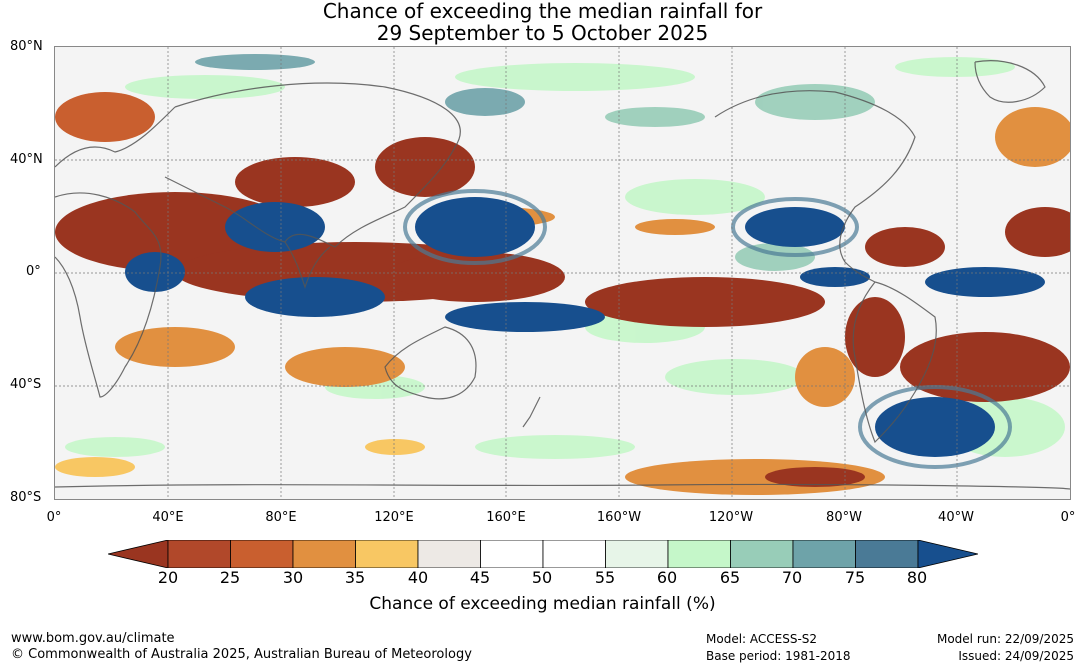 The width and height of the screenshot is (1085, 667). Describe the element at coordinates (730, 577) in the screenshot. I see `colorbar-tick-65: 65` at that location.